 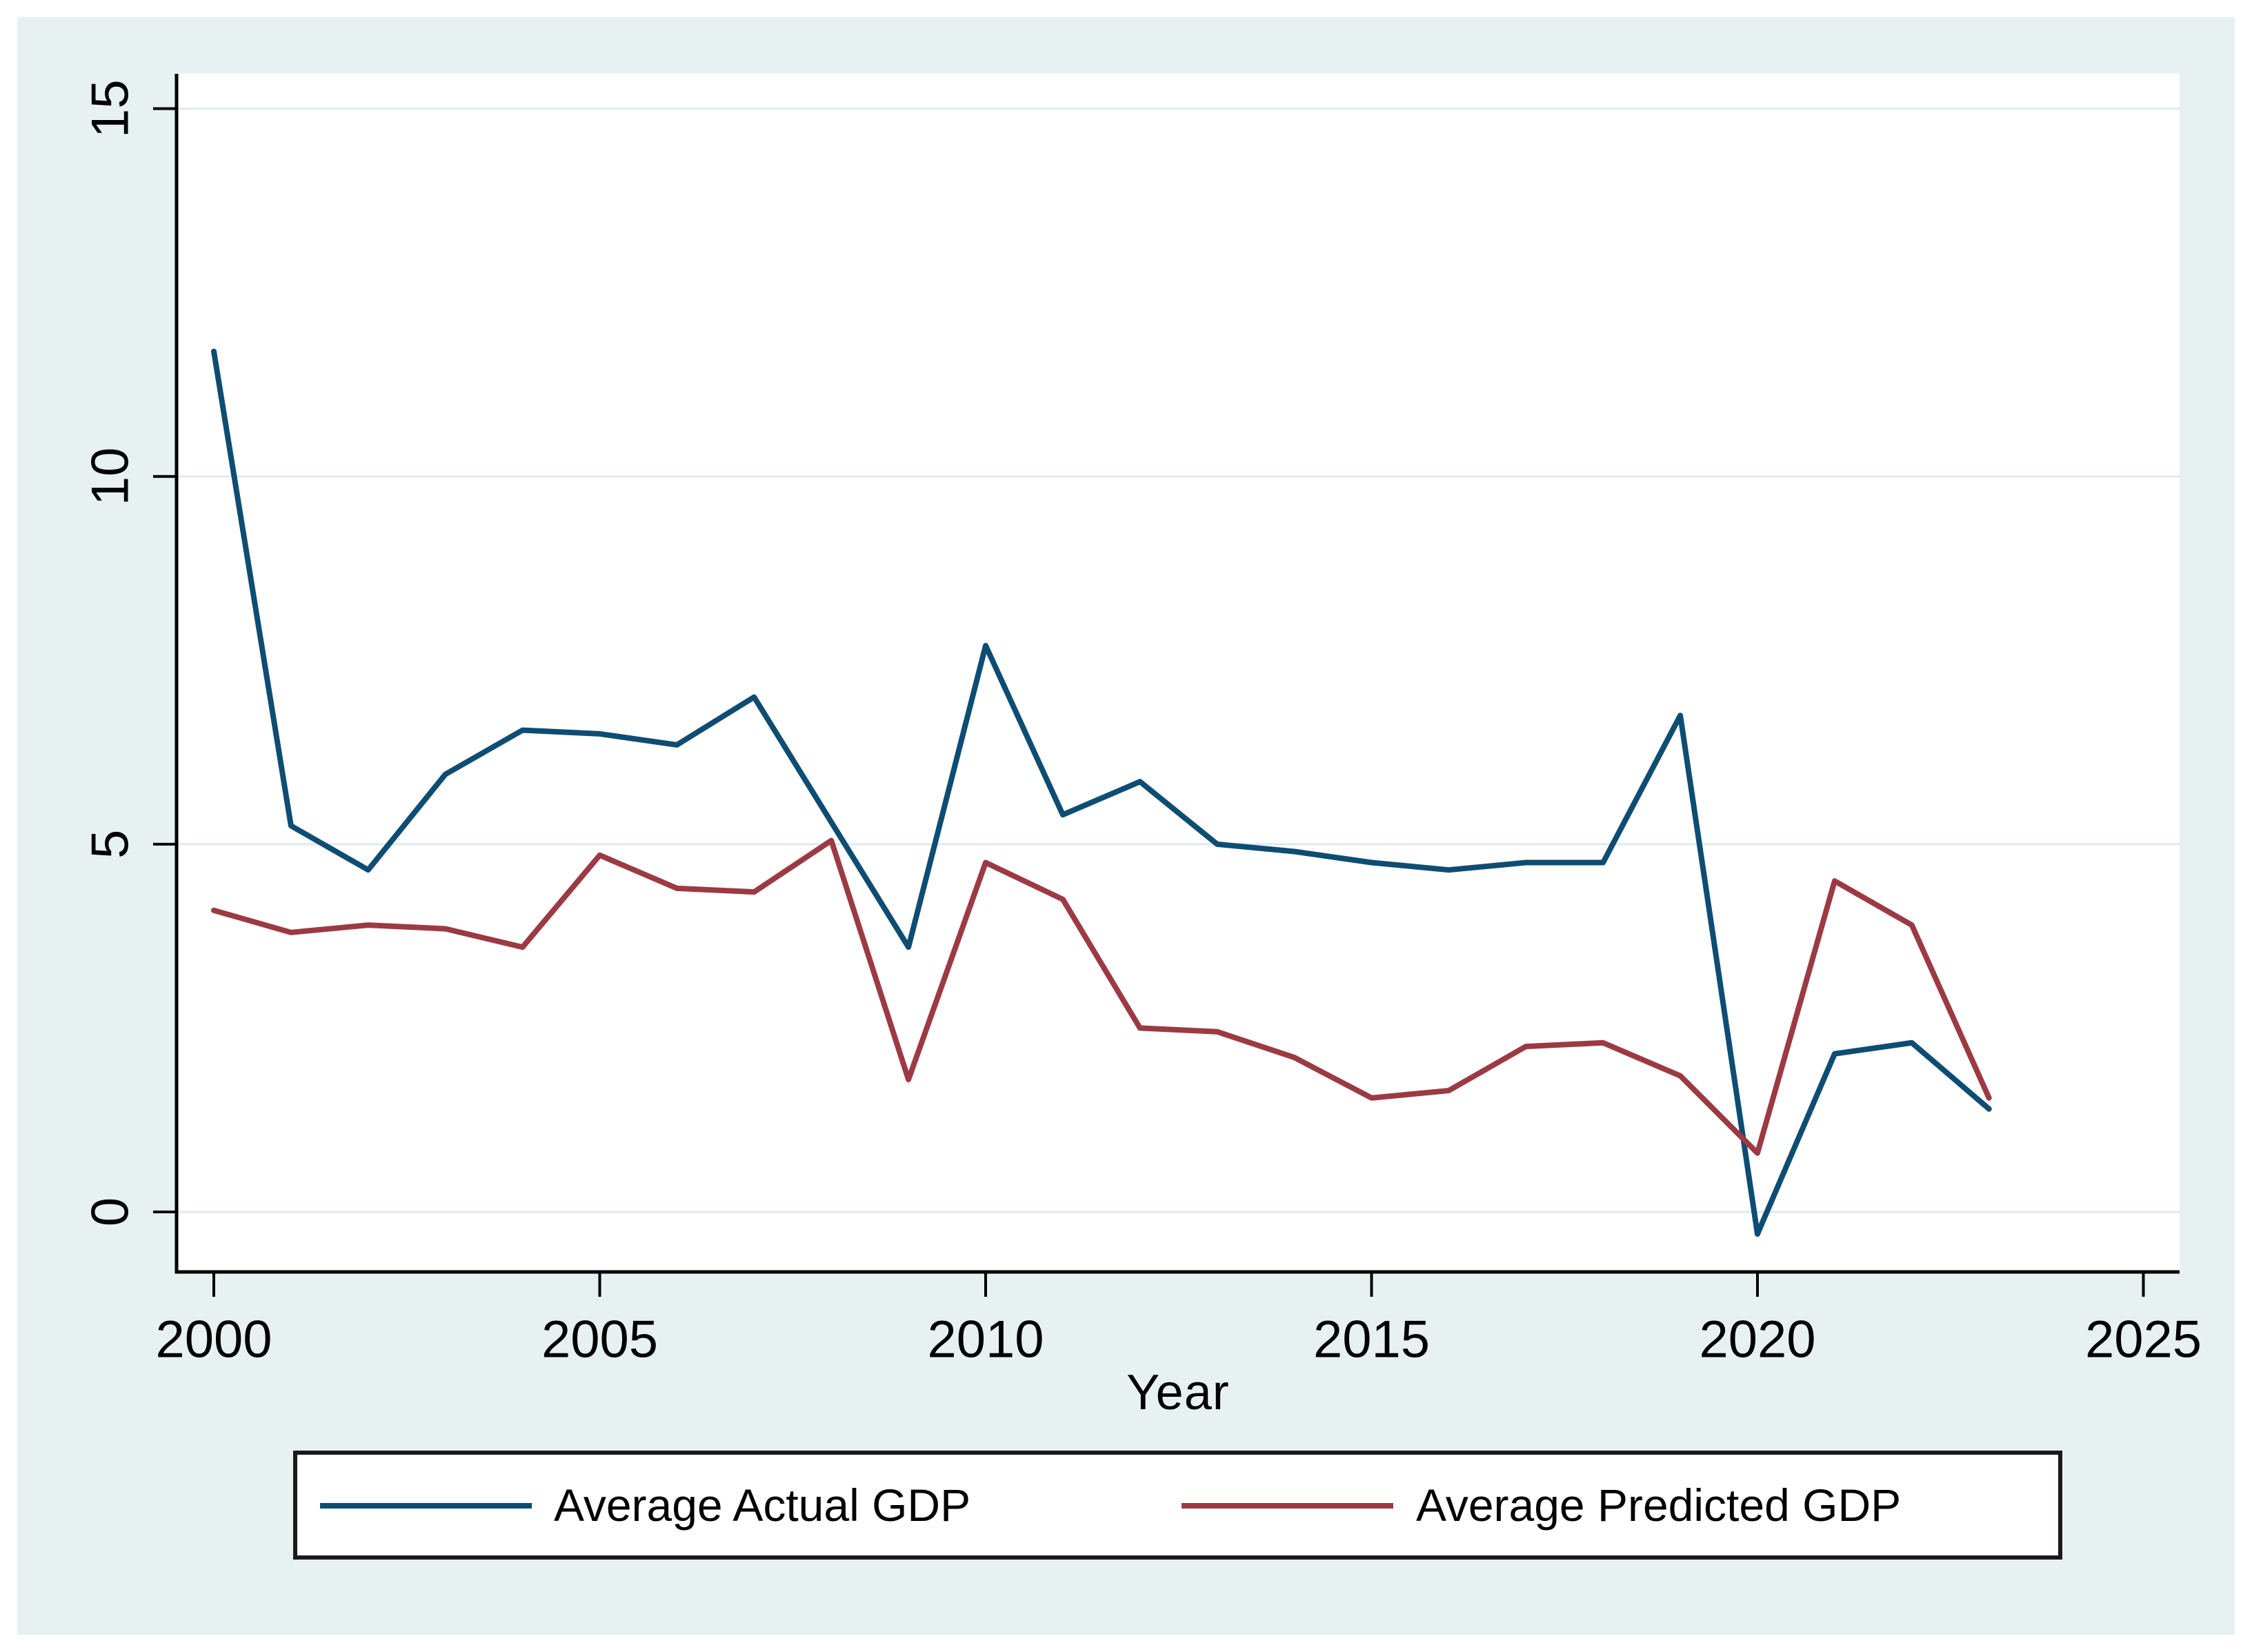 I want to click on legend-label-predicted-gdp: Average Predicted GDP, so click(x=1659, y=1505).